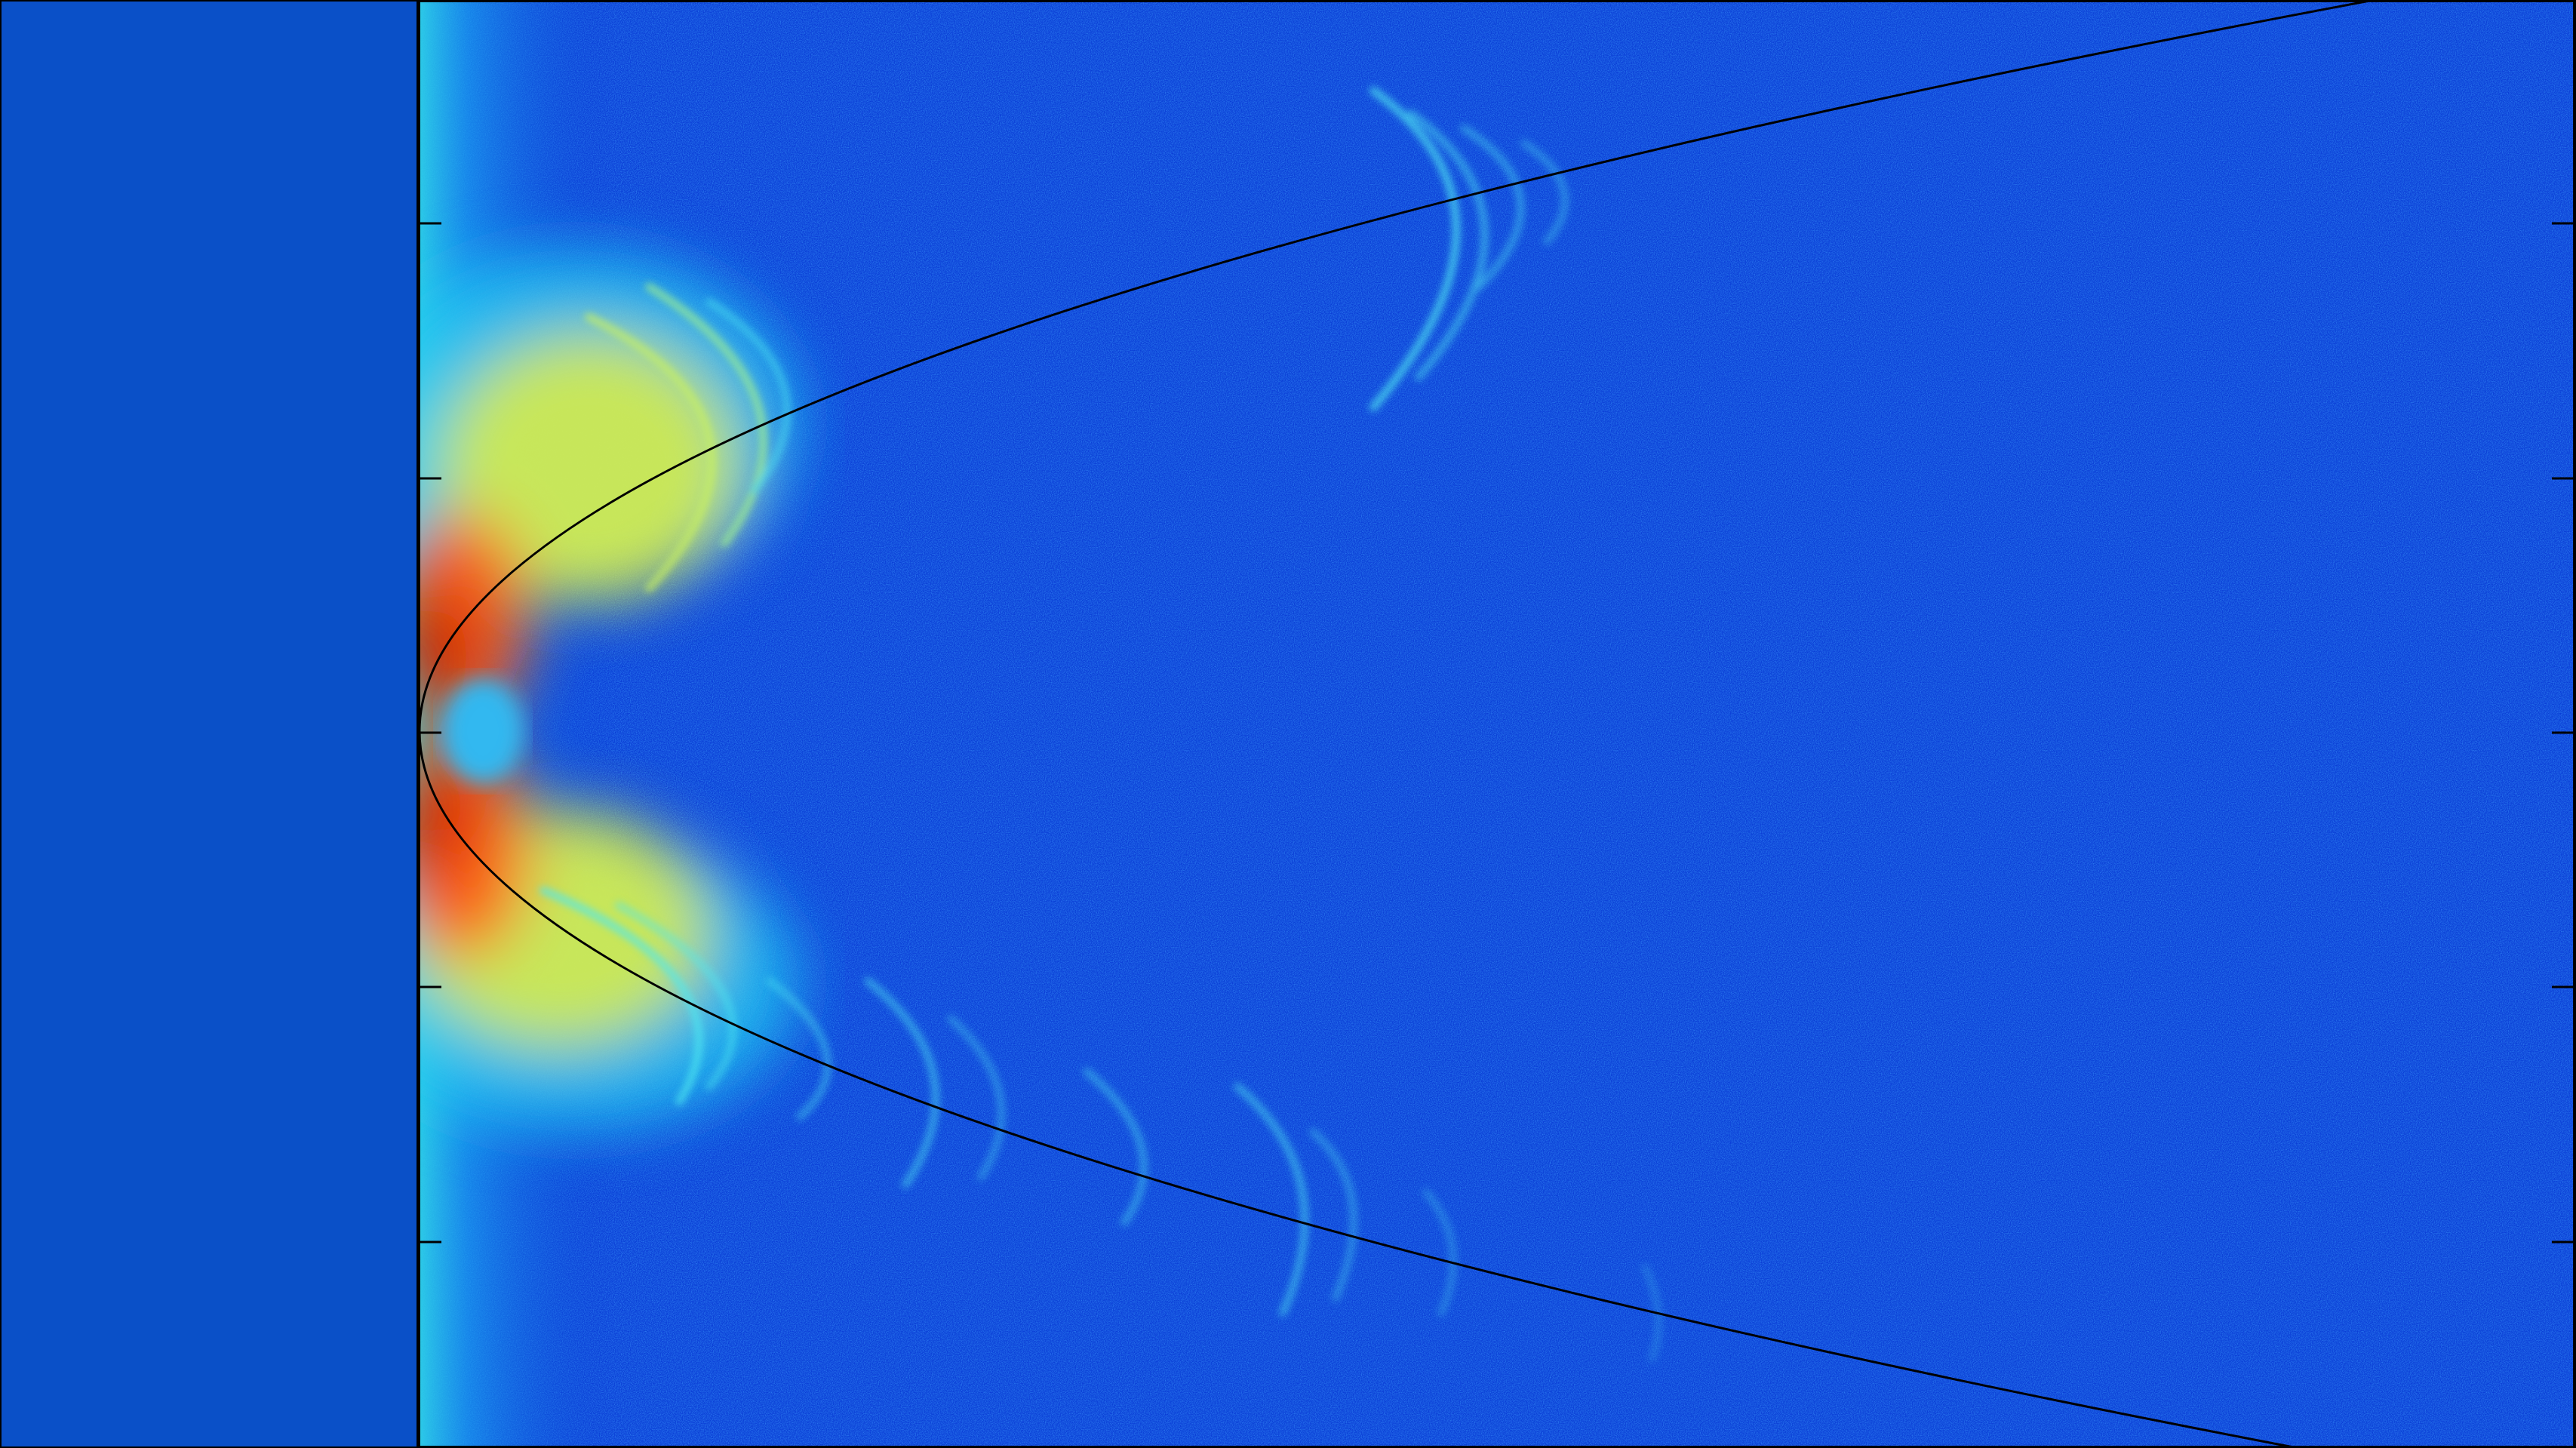 This screenshot has height=1448, width=2576. I want to click on center-notch, so click(482, 731).